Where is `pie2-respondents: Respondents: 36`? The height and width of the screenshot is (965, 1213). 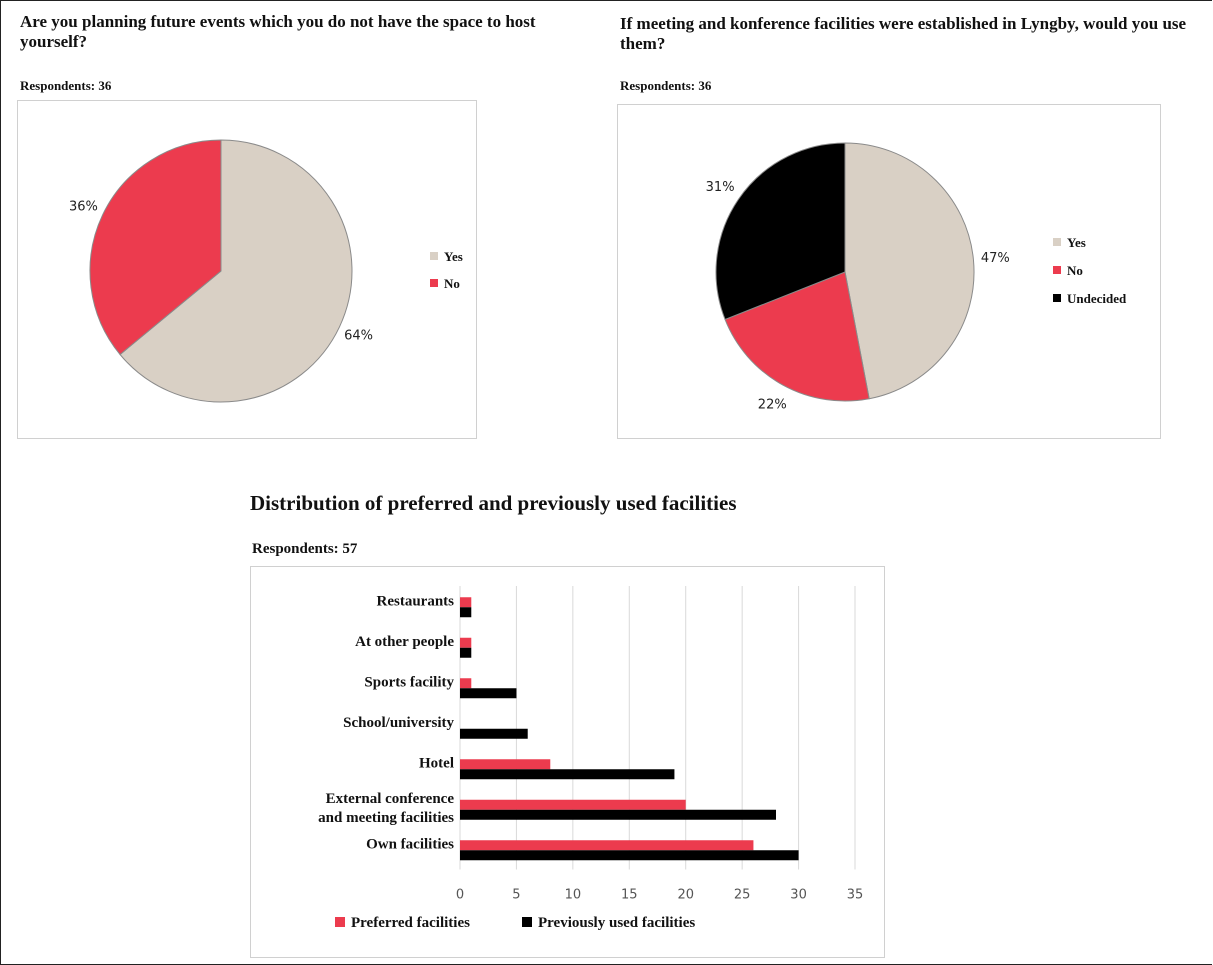
pie2-respondents: Respondents: 36 is located at coordinates (666, 85).